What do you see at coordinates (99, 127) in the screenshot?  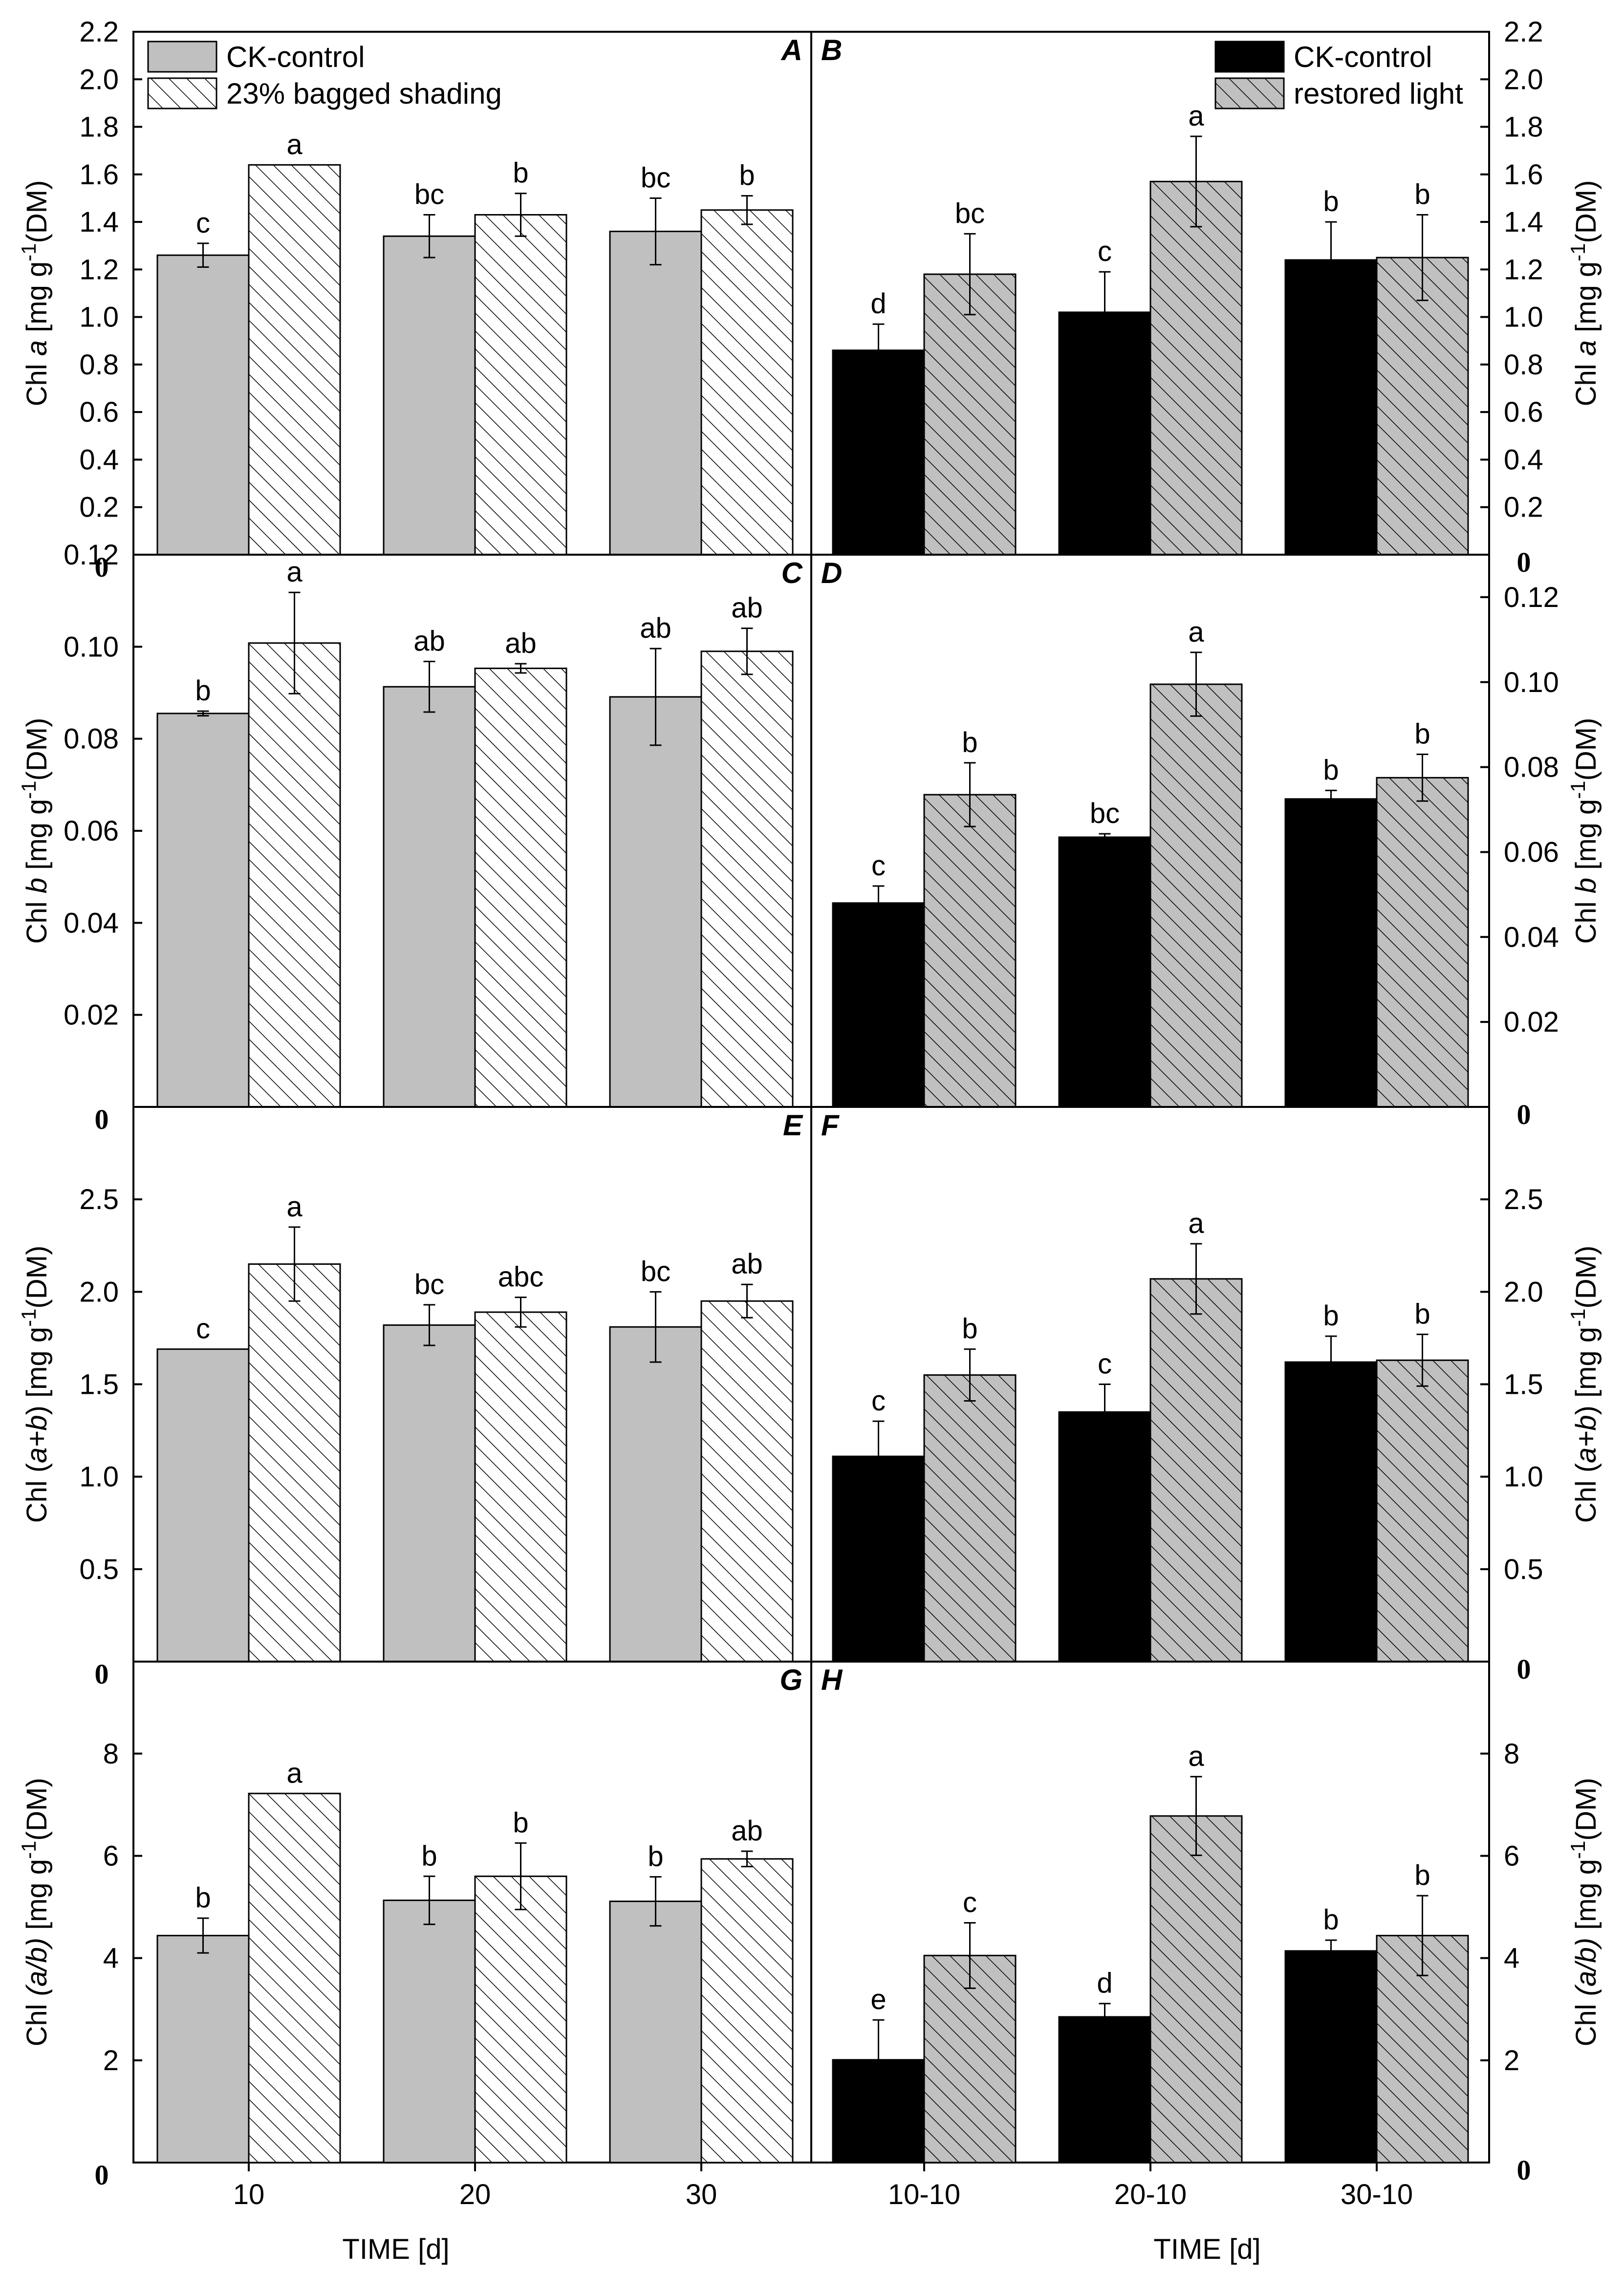 I see `panel-a-ytick-label: 1.8` at bounding box center [99, 127].